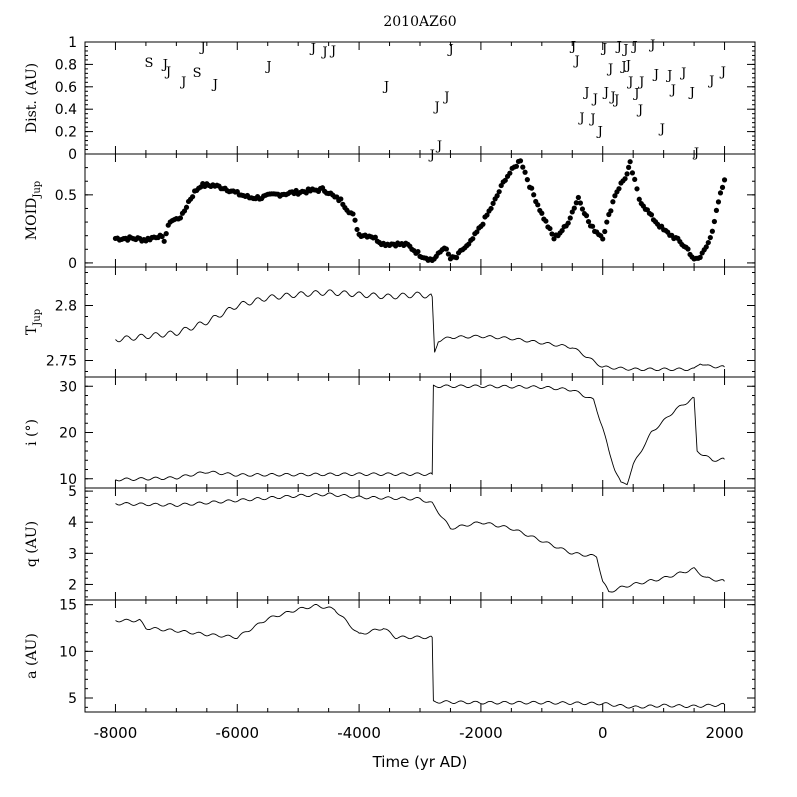 The height and width of the screenshot is (797, 797). Describe the element at coordinates (68, 434) in the screenshot. I see `y-tick-label: 20` at that location.